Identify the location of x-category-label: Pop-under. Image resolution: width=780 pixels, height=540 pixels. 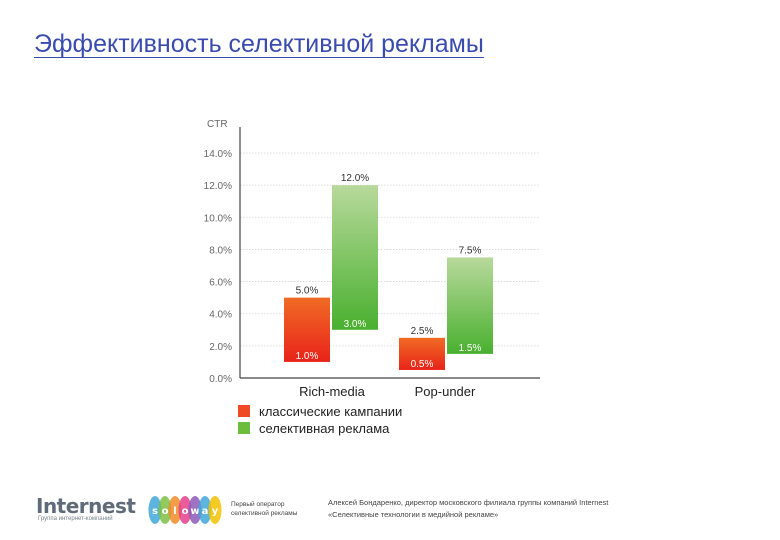
(445, 391).